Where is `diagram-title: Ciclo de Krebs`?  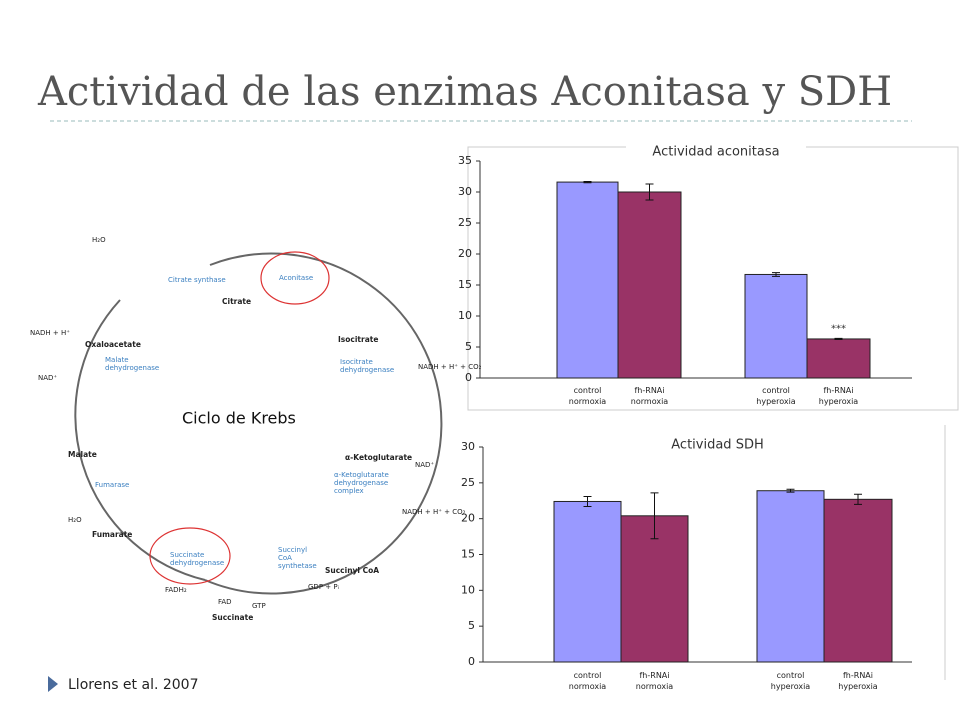 diagram-title: Ciclo de Krebs is located at coordinates (239, 418).